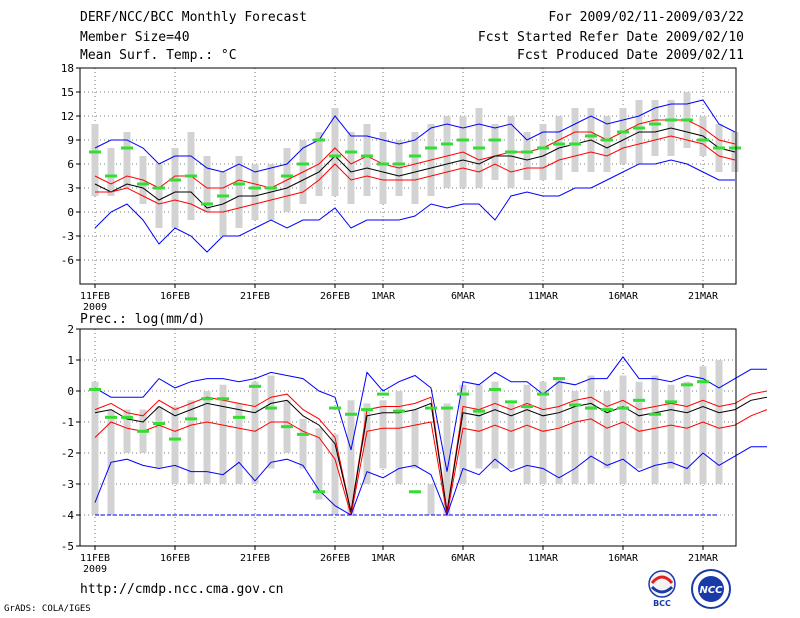  What do you see at coordinates (68, 515) in the screenshot?
I see `prec-ytick-label: -4` at bounding box center [68, 515].